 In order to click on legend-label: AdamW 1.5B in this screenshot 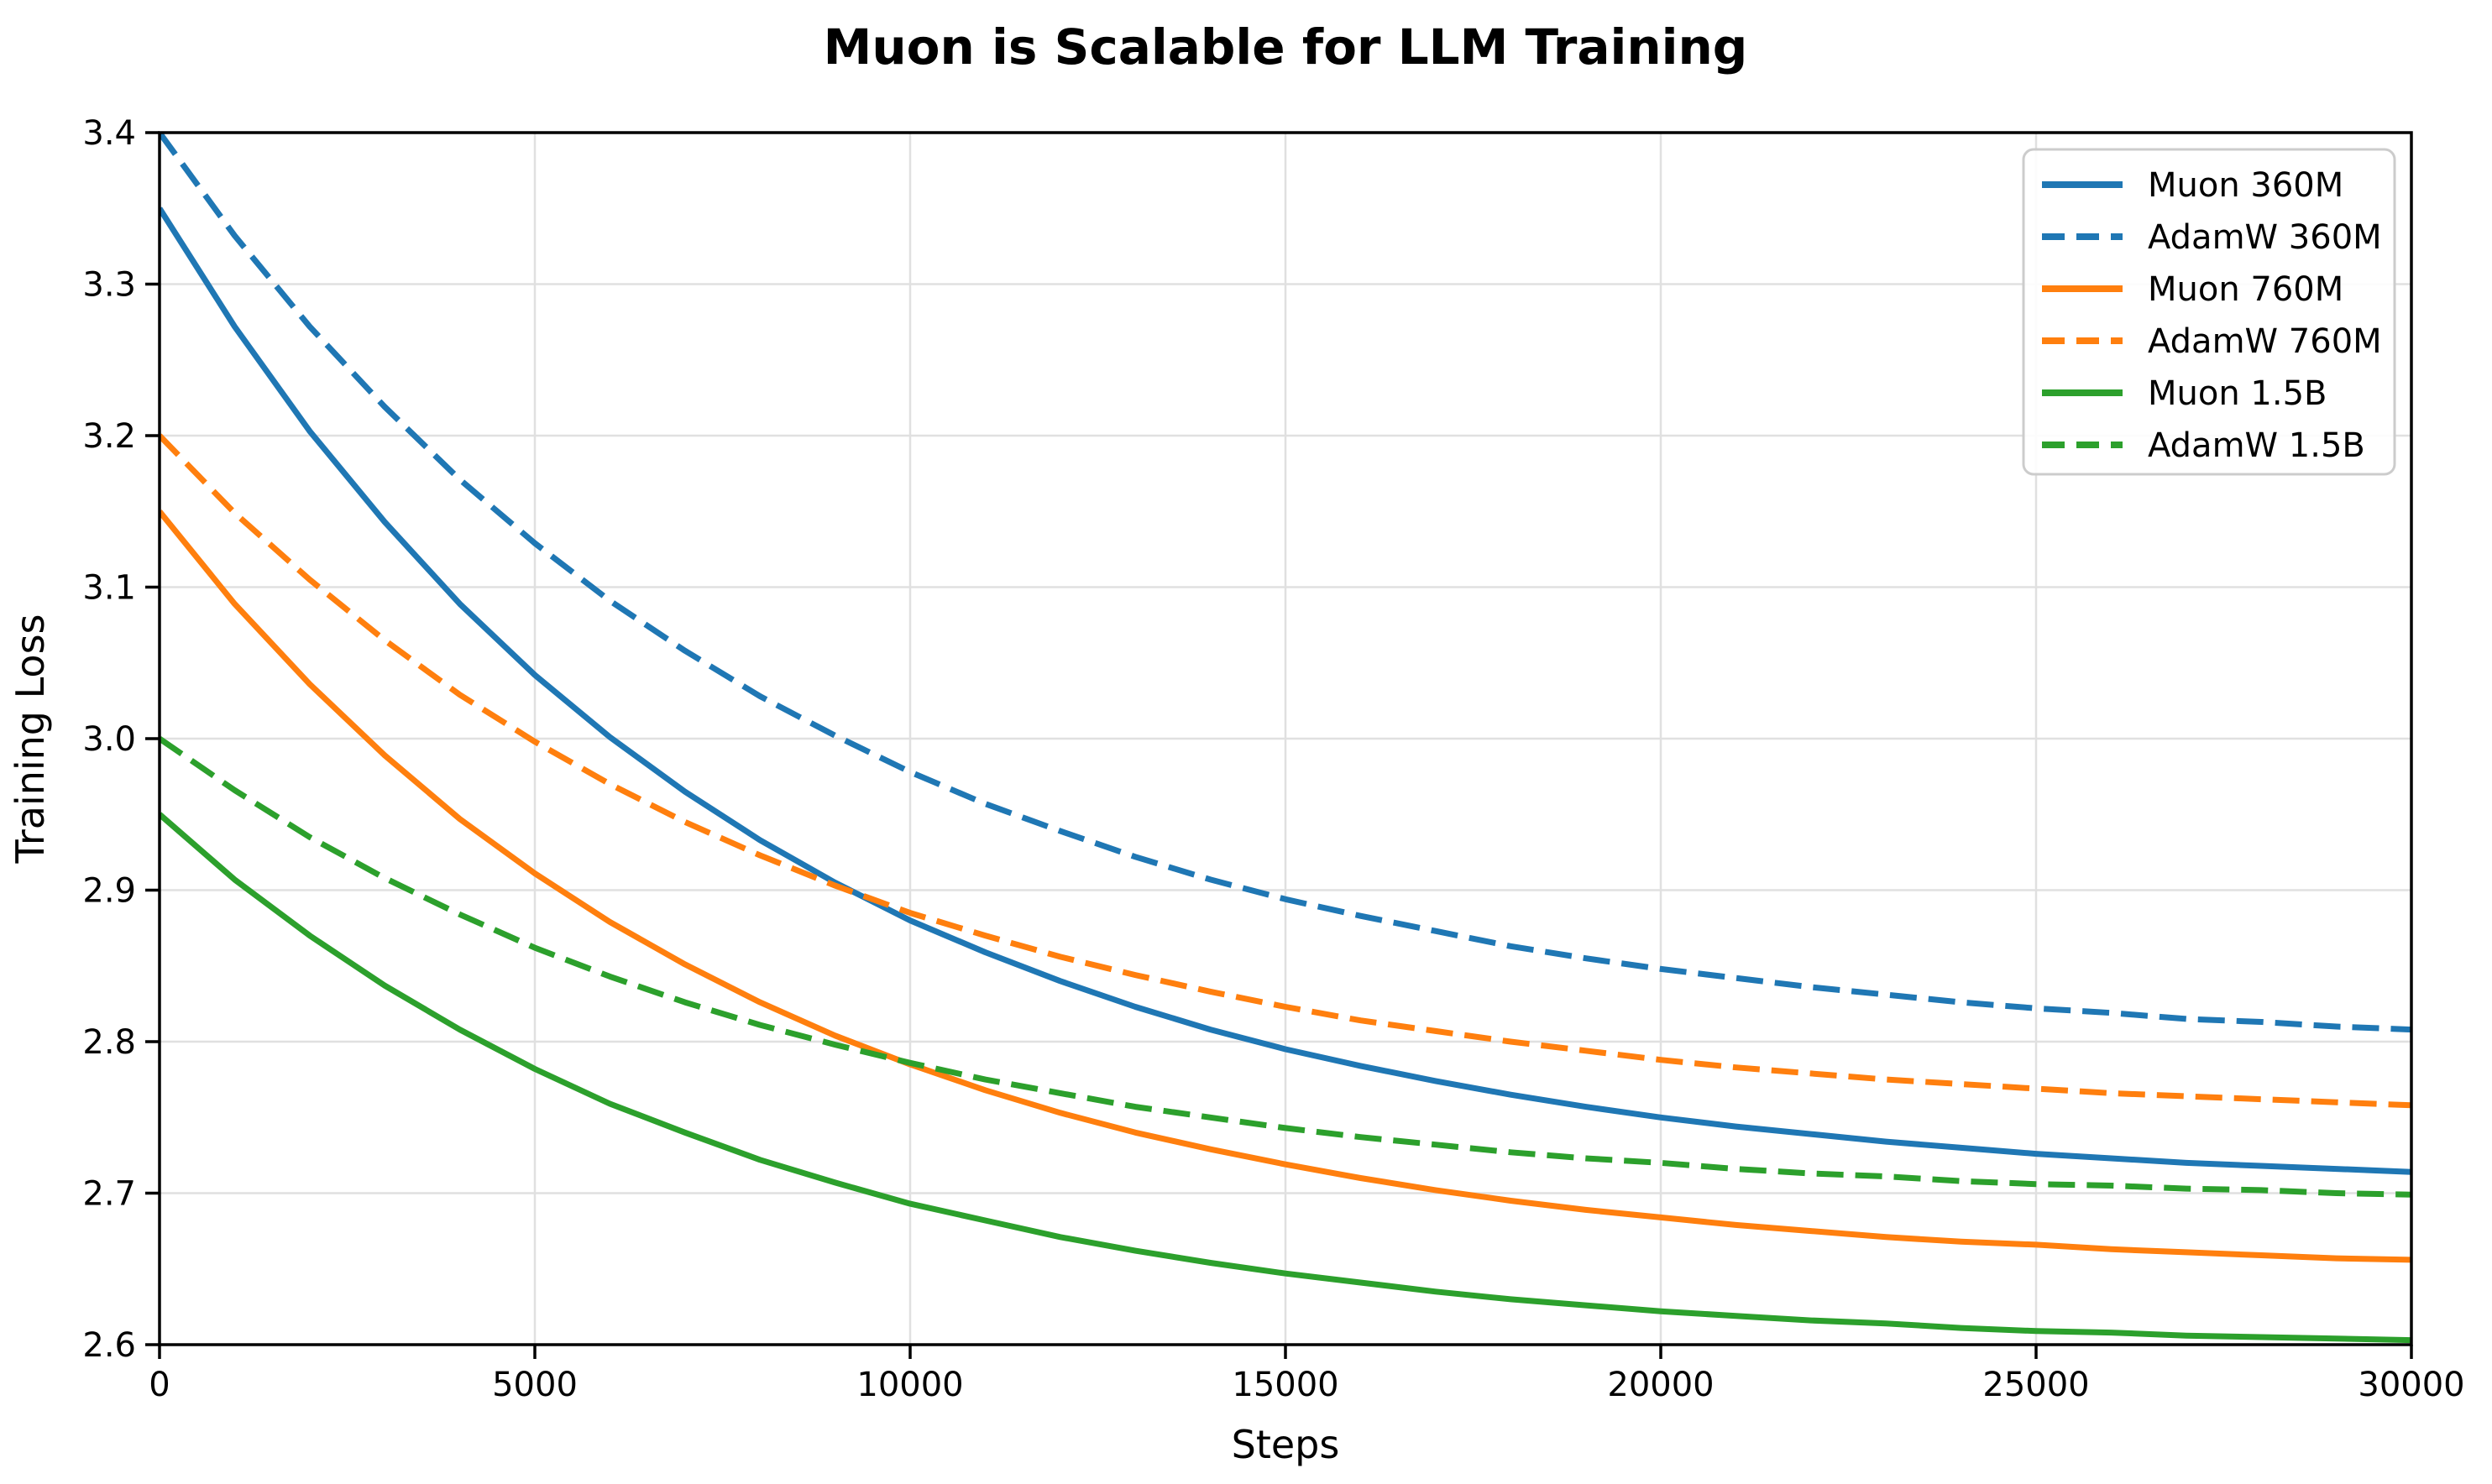, I will do `click(2256, 445)`.